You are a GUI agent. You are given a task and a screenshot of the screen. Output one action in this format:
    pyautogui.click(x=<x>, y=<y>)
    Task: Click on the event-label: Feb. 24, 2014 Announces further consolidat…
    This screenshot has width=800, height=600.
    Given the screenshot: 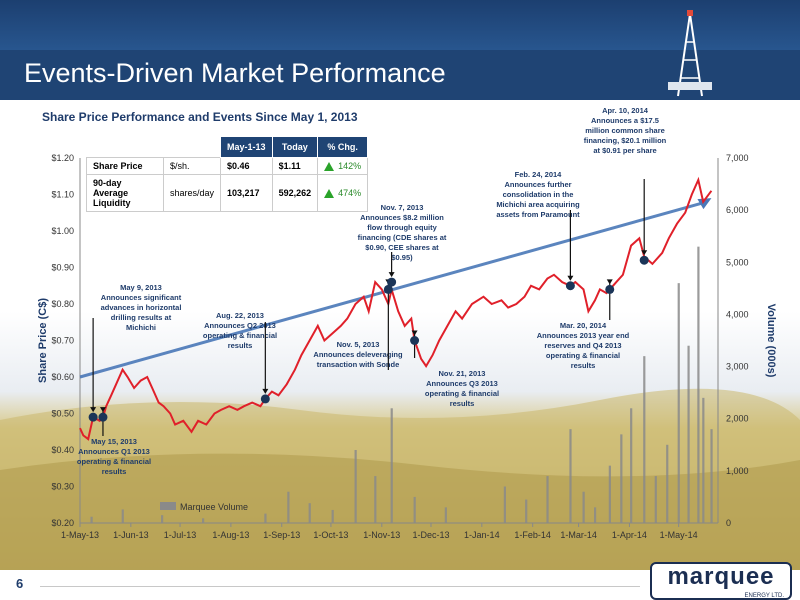 What is the action you would take?
    pyautogui.click(x=538, y=194)
    